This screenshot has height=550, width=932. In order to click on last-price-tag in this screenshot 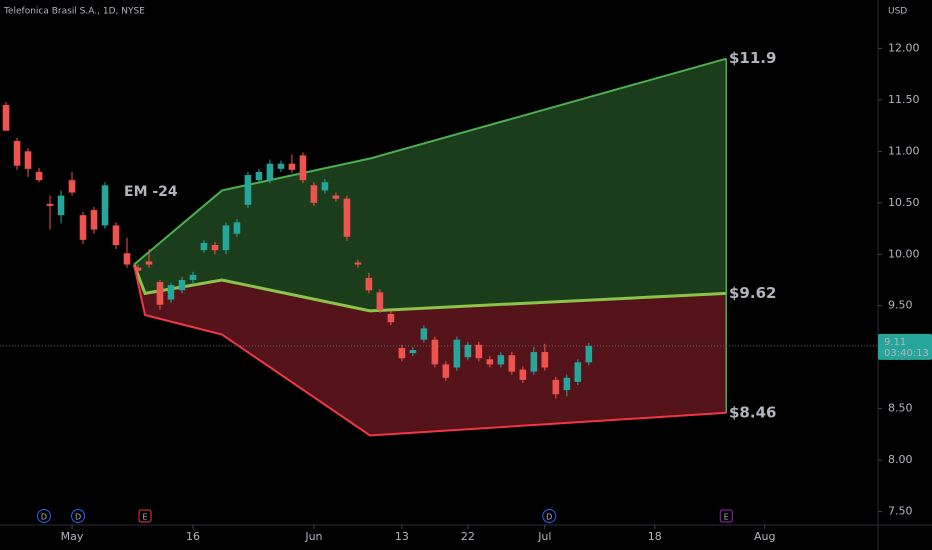, I will do `click(905, 346)`.